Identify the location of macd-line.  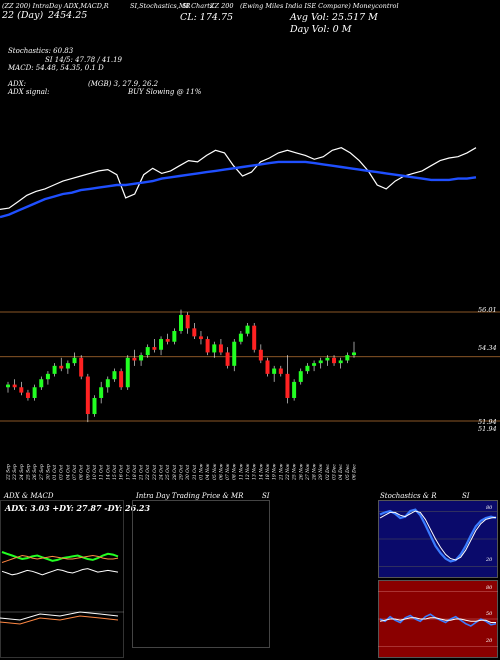
(59, 616).